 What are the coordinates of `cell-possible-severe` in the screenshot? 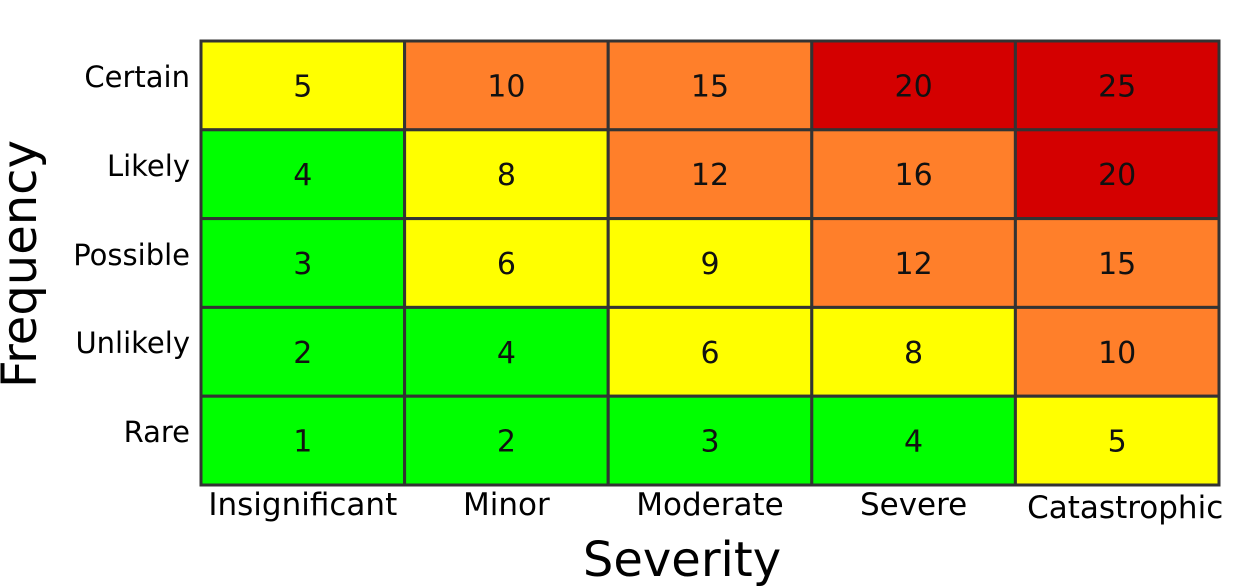 It's located at (913, 263).